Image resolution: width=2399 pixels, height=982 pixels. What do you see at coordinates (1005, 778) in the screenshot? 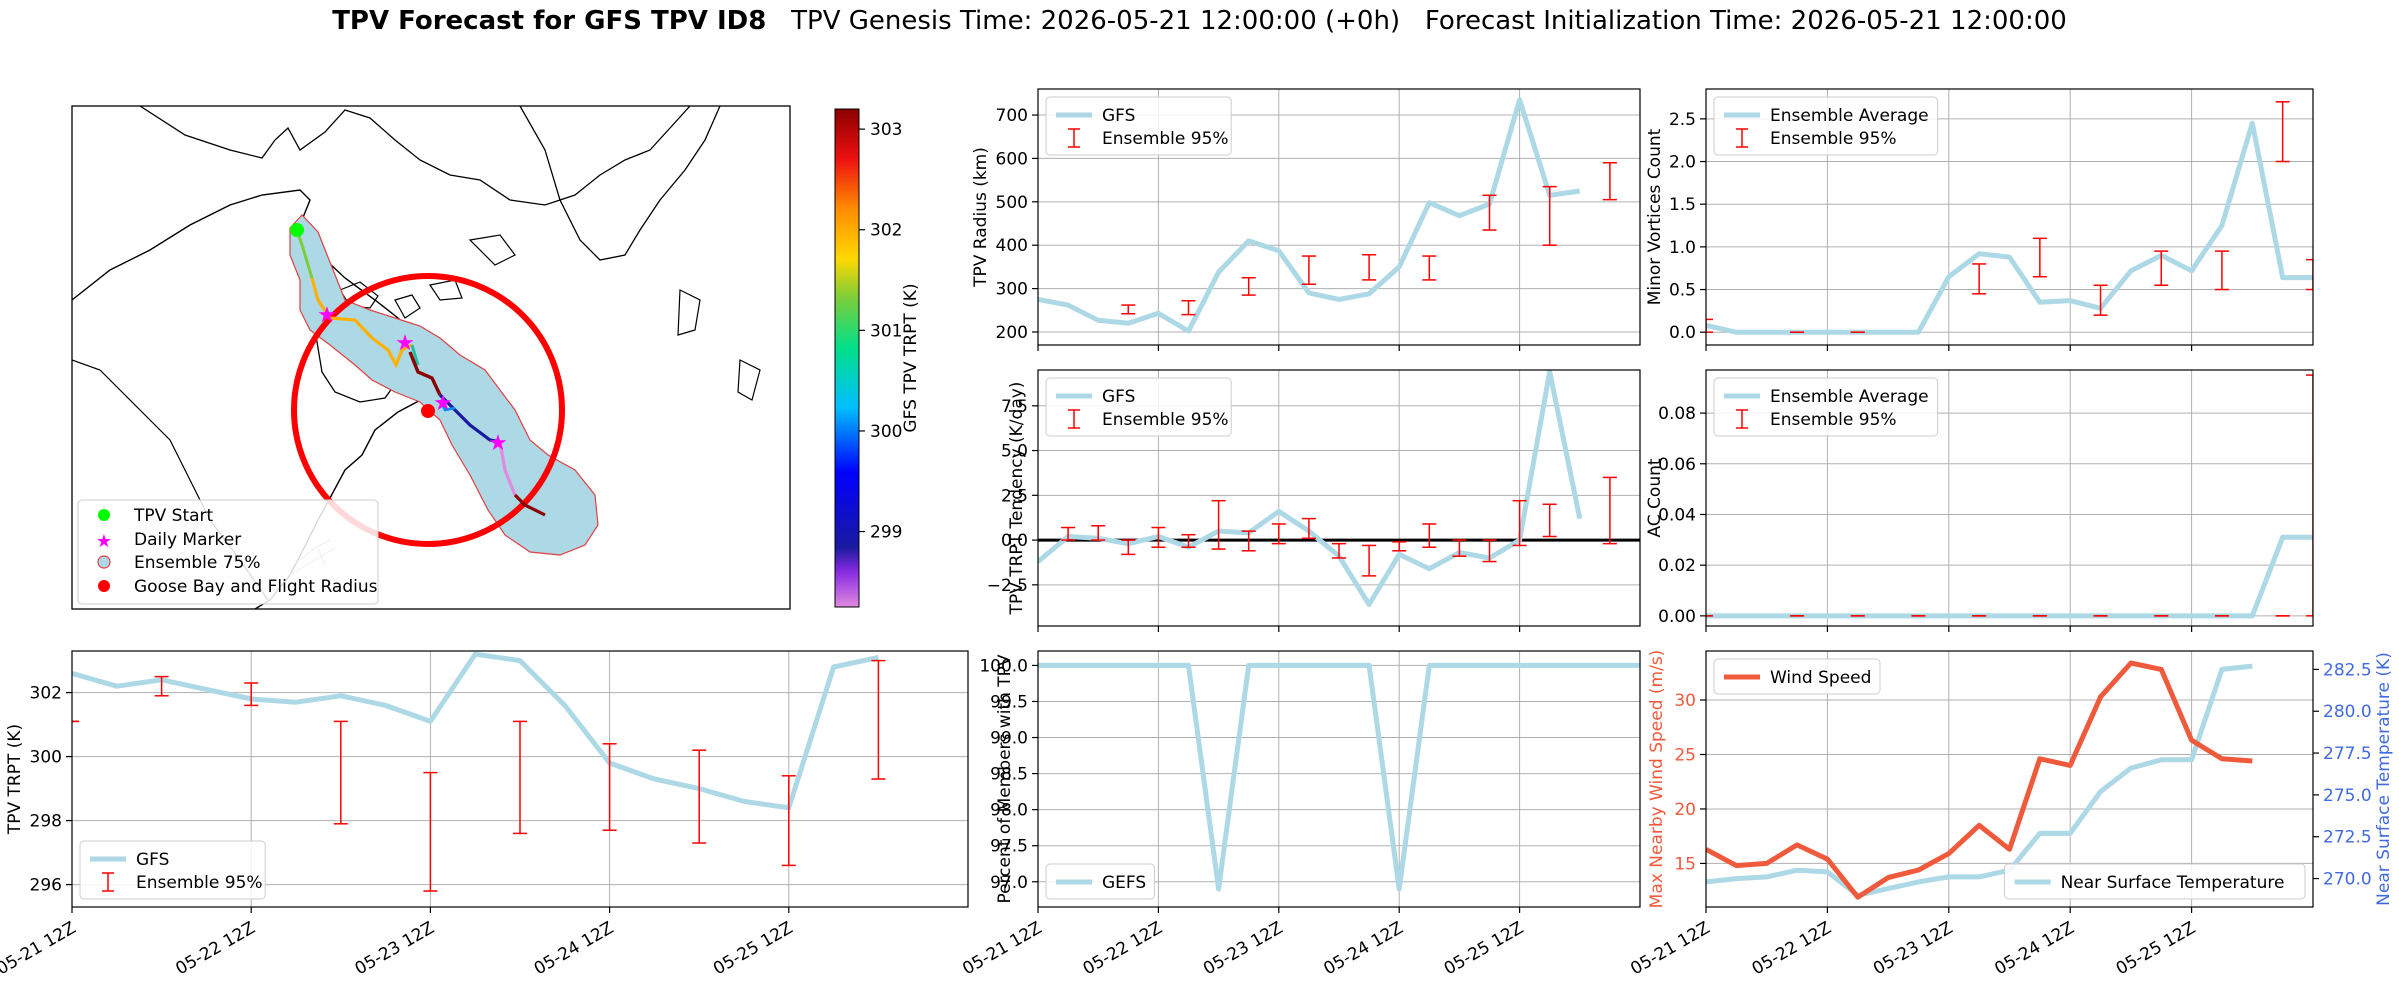
I see `y-axis-label: Percent of Members with TPV` at bounding box center [1005, 778].